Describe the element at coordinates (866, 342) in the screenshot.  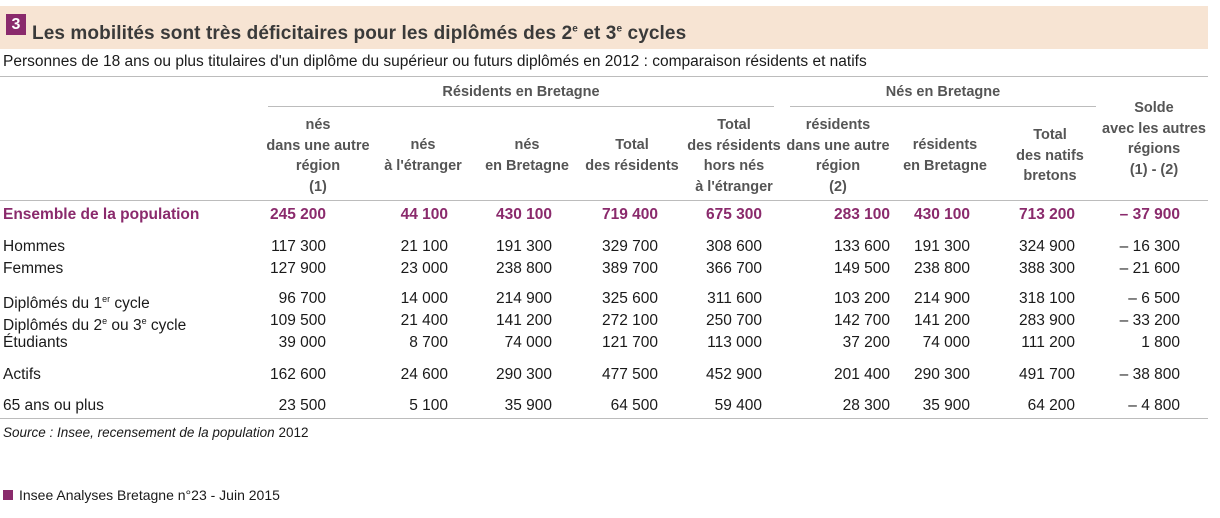
I see `table-cell: 37 200` at that location.